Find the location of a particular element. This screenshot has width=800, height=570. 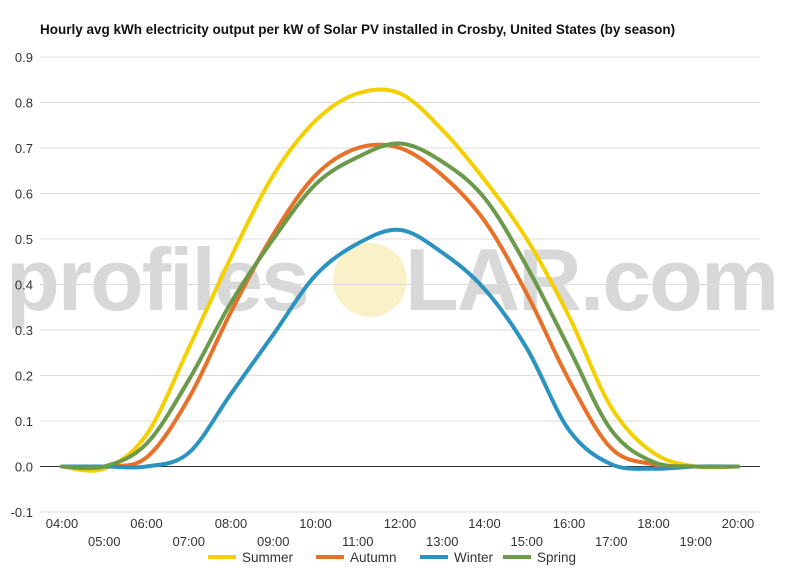

y-tick-label: 0.2 is located at coordinates (24, 376).